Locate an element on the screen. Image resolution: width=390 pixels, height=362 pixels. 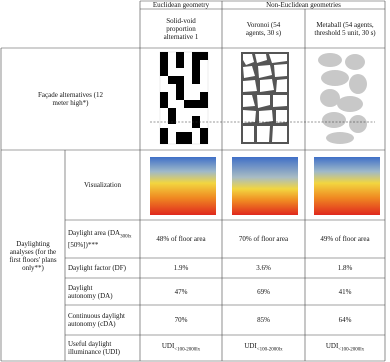
row-header: Daylight autonomy (DA) is located at coordinates (90, 291).